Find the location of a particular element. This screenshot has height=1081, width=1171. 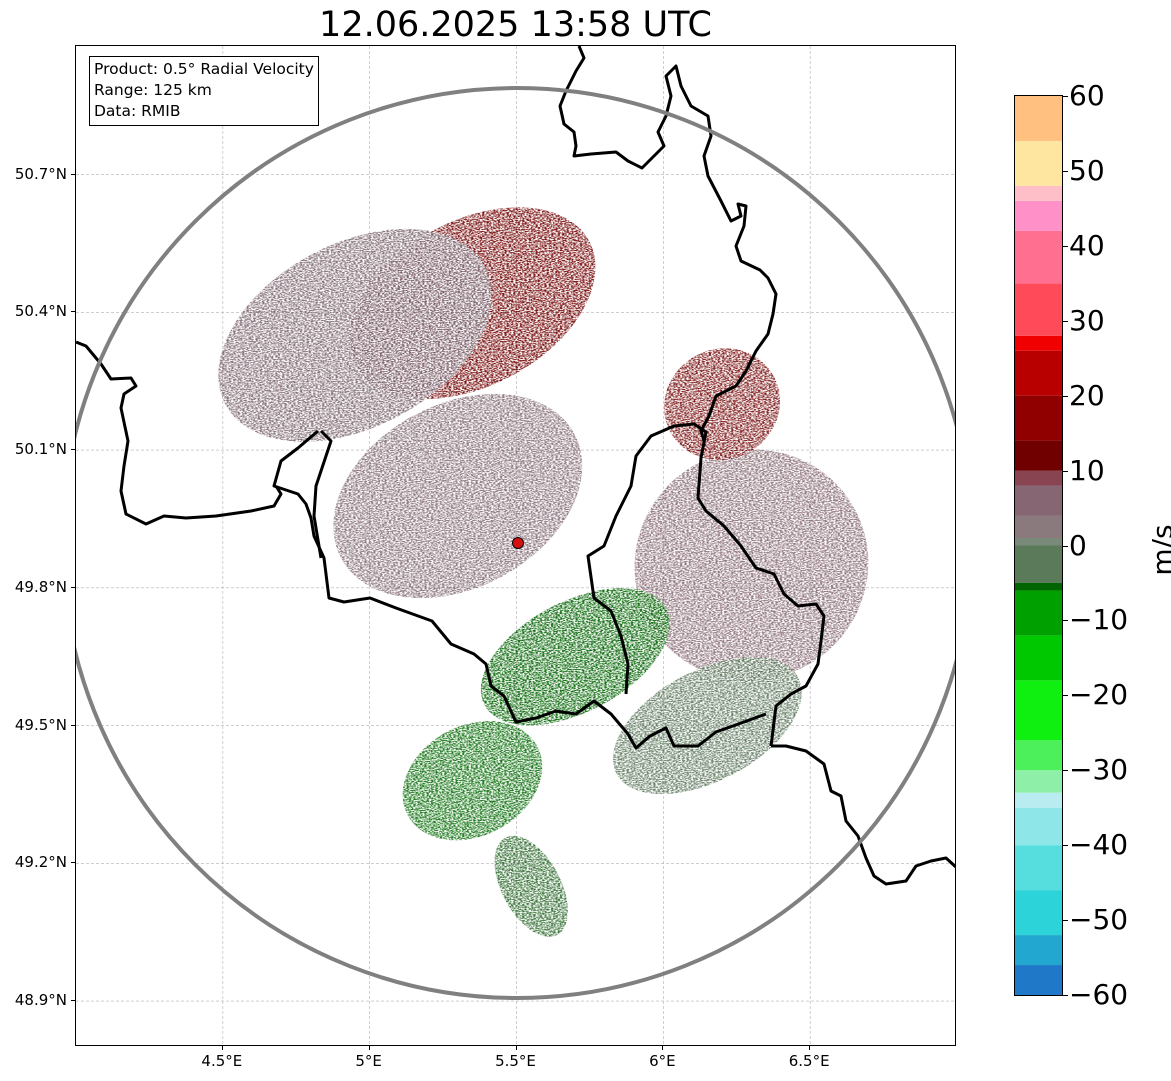

lat-tick-label: 49.5°N is located at coordinates (40, 724).